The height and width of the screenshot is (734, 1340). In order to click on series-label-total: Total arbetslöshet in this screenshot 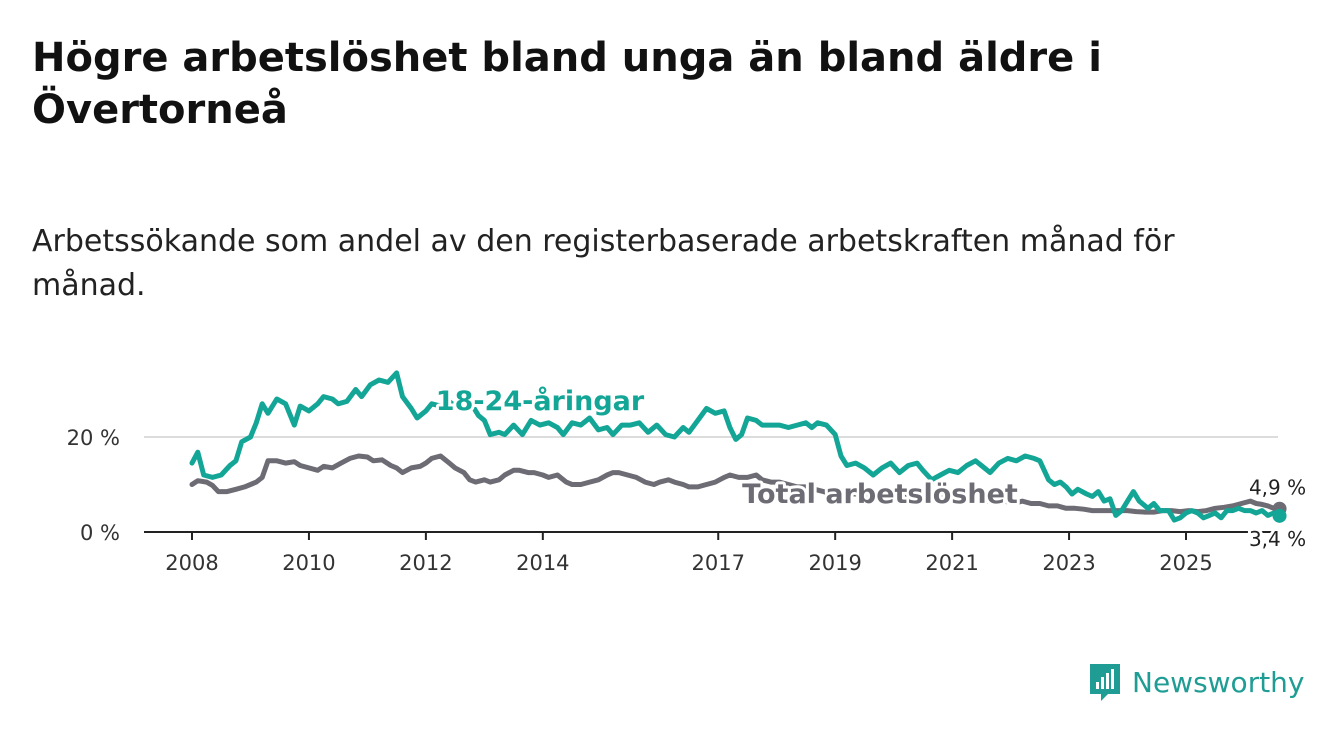, I will do `click(880, 494)`.